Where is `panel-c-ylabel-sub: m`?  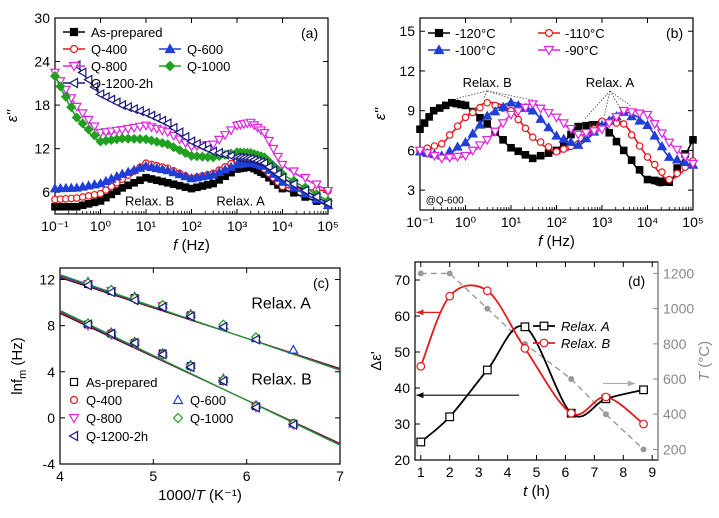
panel-c-ylabel-sub: m is located at coordinates (23, 374).